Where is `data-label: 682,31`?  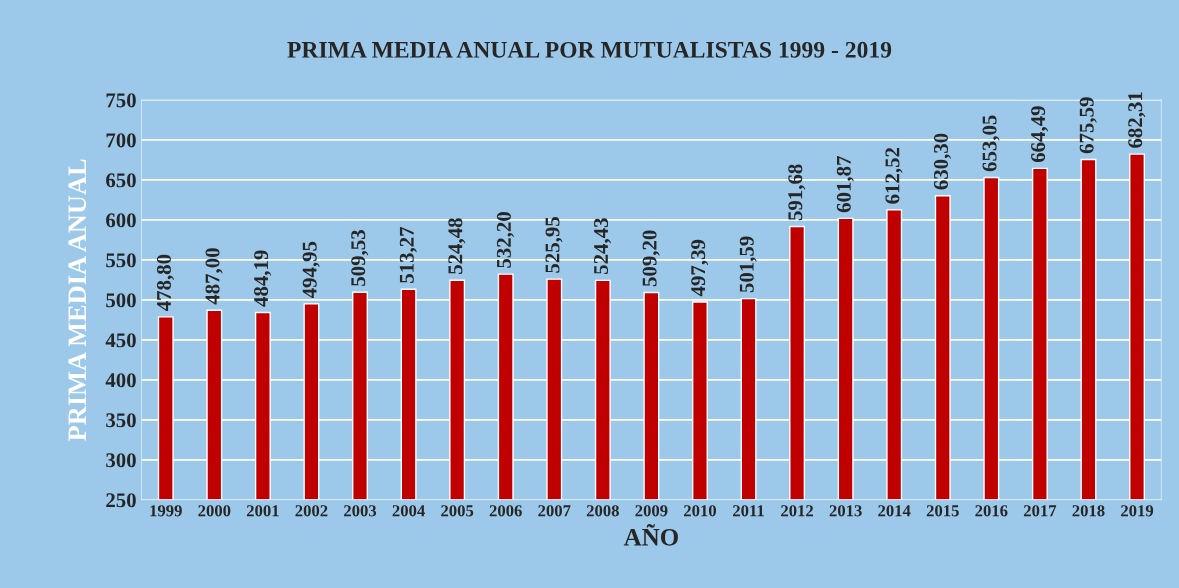 data-label: 682,31 is located at coordinates (1137, 120).